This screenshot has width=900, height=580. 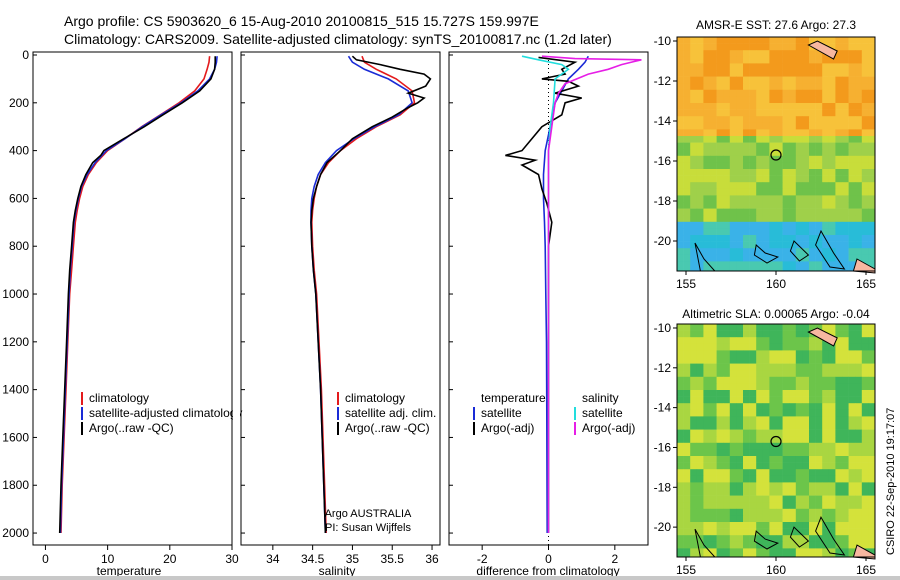 What do you see at coordinates (663, 408) in the screenshot?
I see `map-y-tick-label: -14` at bounding box center [663, 408].